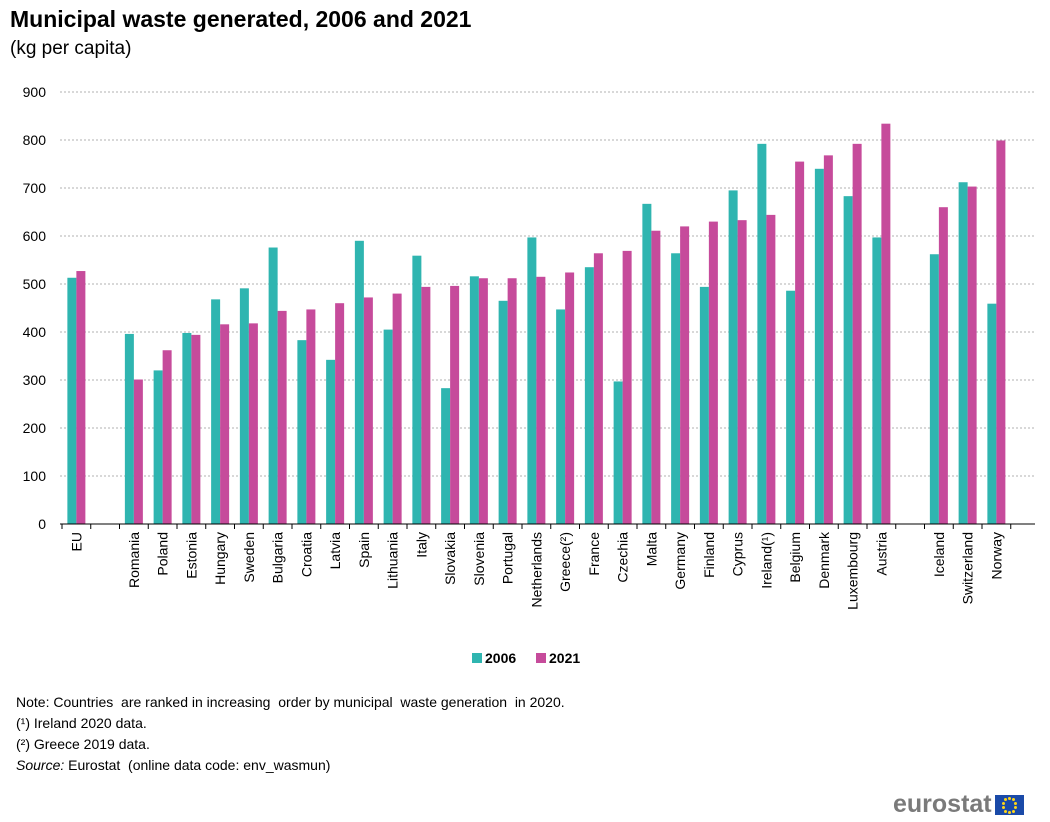  I want to click on footnote-ireland: (¹) Ireland 2020 data., so click(81, 723).